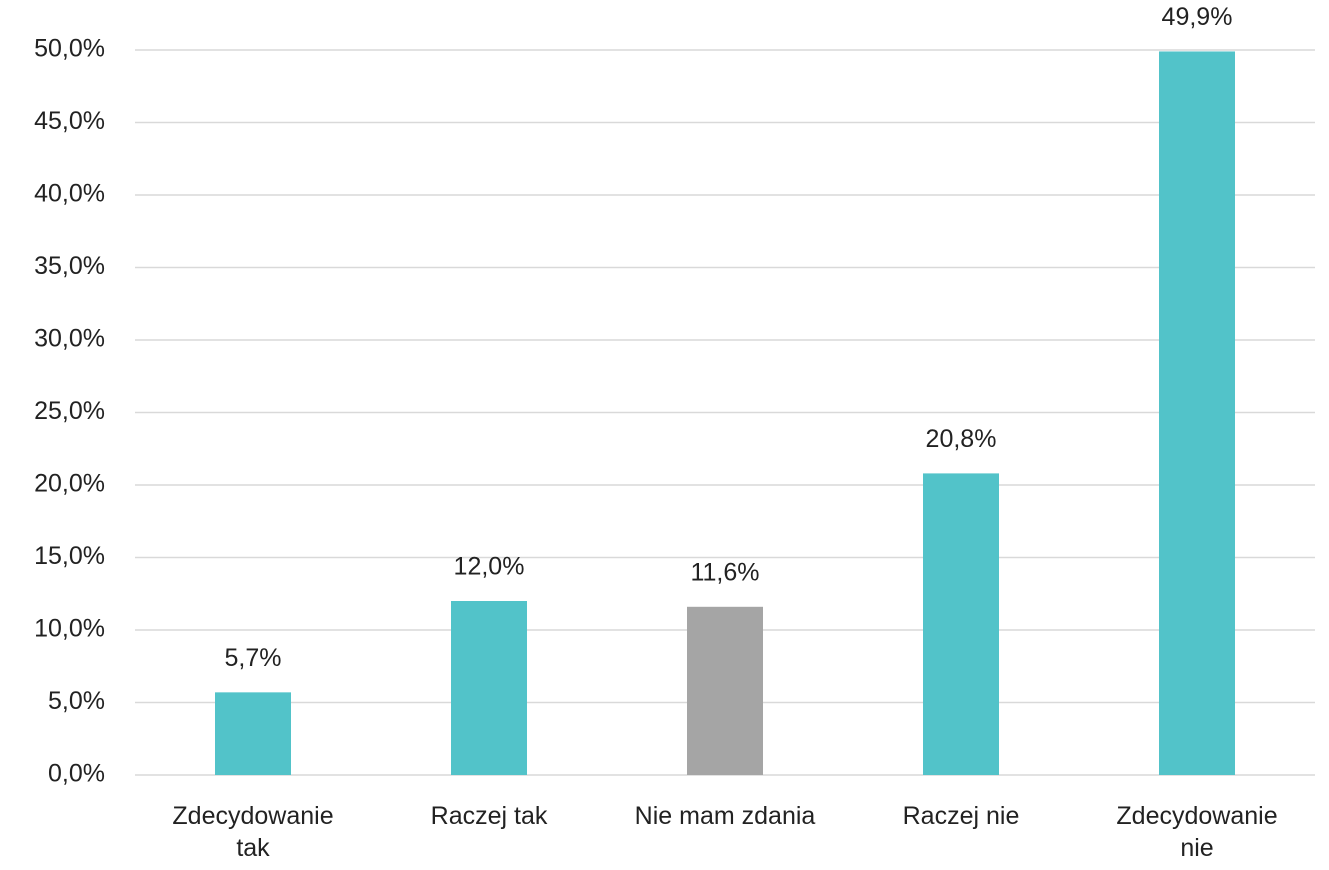 Image resolution: width=1329 pixels, height=870 pixels. Describe the element at coordinates (69, 411) in the screenshot. I see `y-tick-label: 25,0%` at that location.